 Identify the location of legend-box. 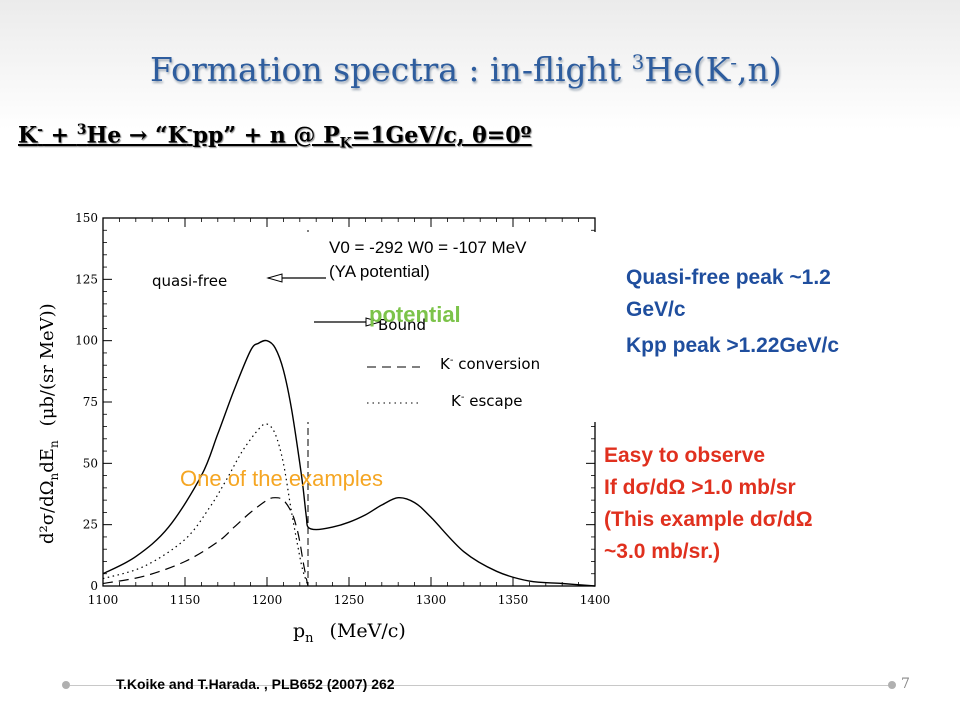
(450, 327).